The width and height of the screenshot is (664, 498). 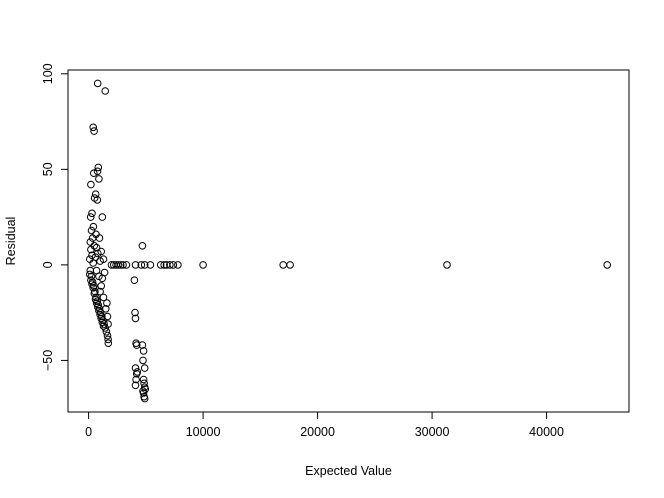 What do you see at coordinates (546, 432) in the screenshot?
I see `x-tick-label-4: 40000` at bounding box center [546, 432].